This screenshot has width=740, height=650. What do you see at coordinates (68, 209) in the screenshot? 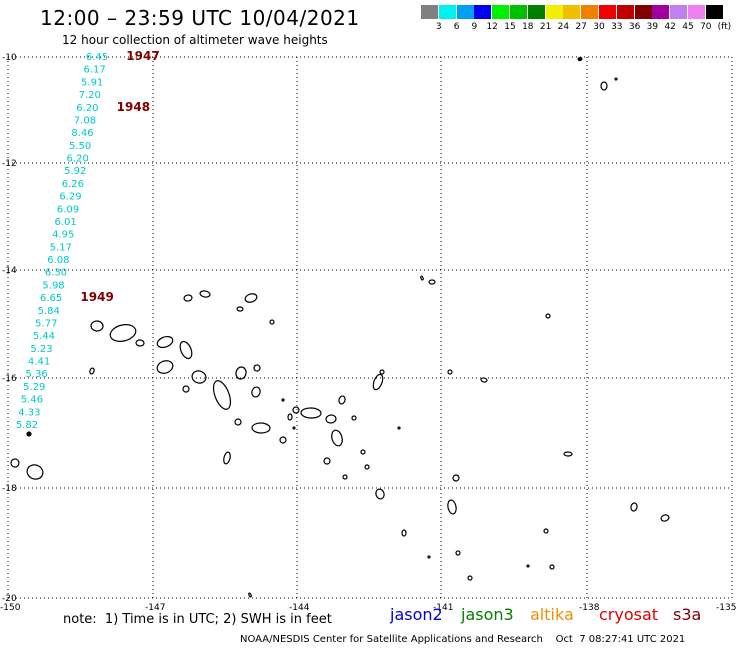
I see `swh-value: 6.09` at bounding box center [68, 209].